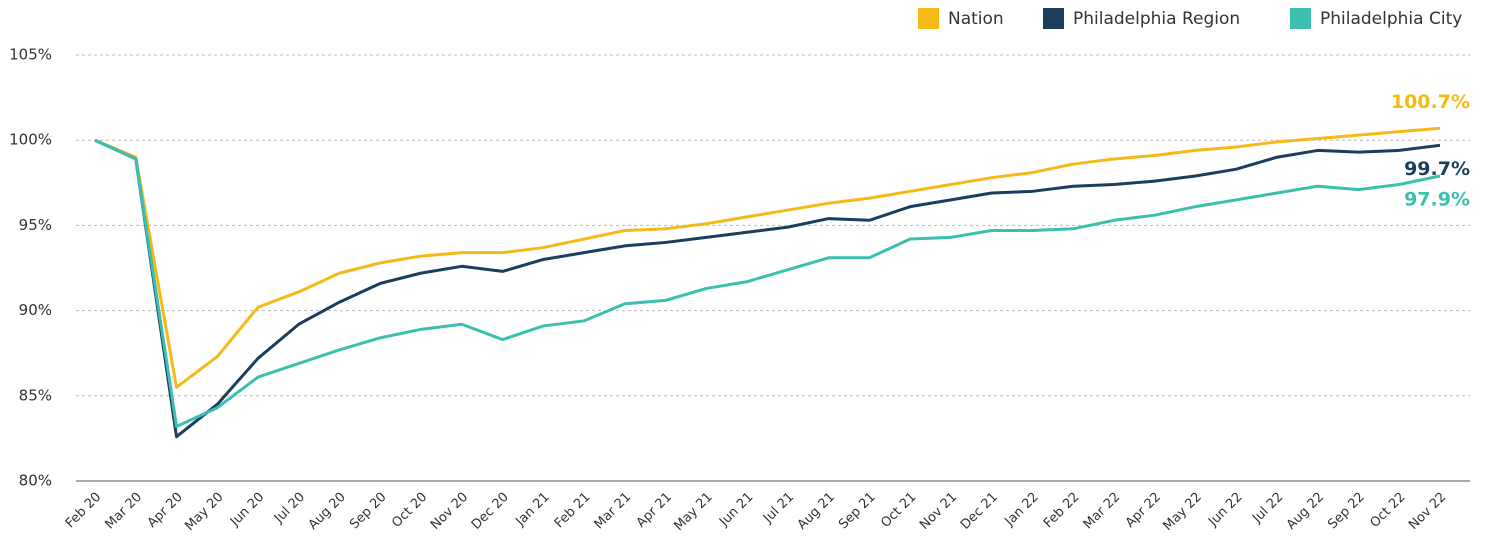  What do you see at coordinates (857, 511) in the screenshot?
I see `x-tick-label: Sep 21` at bounding box center [857, 511].